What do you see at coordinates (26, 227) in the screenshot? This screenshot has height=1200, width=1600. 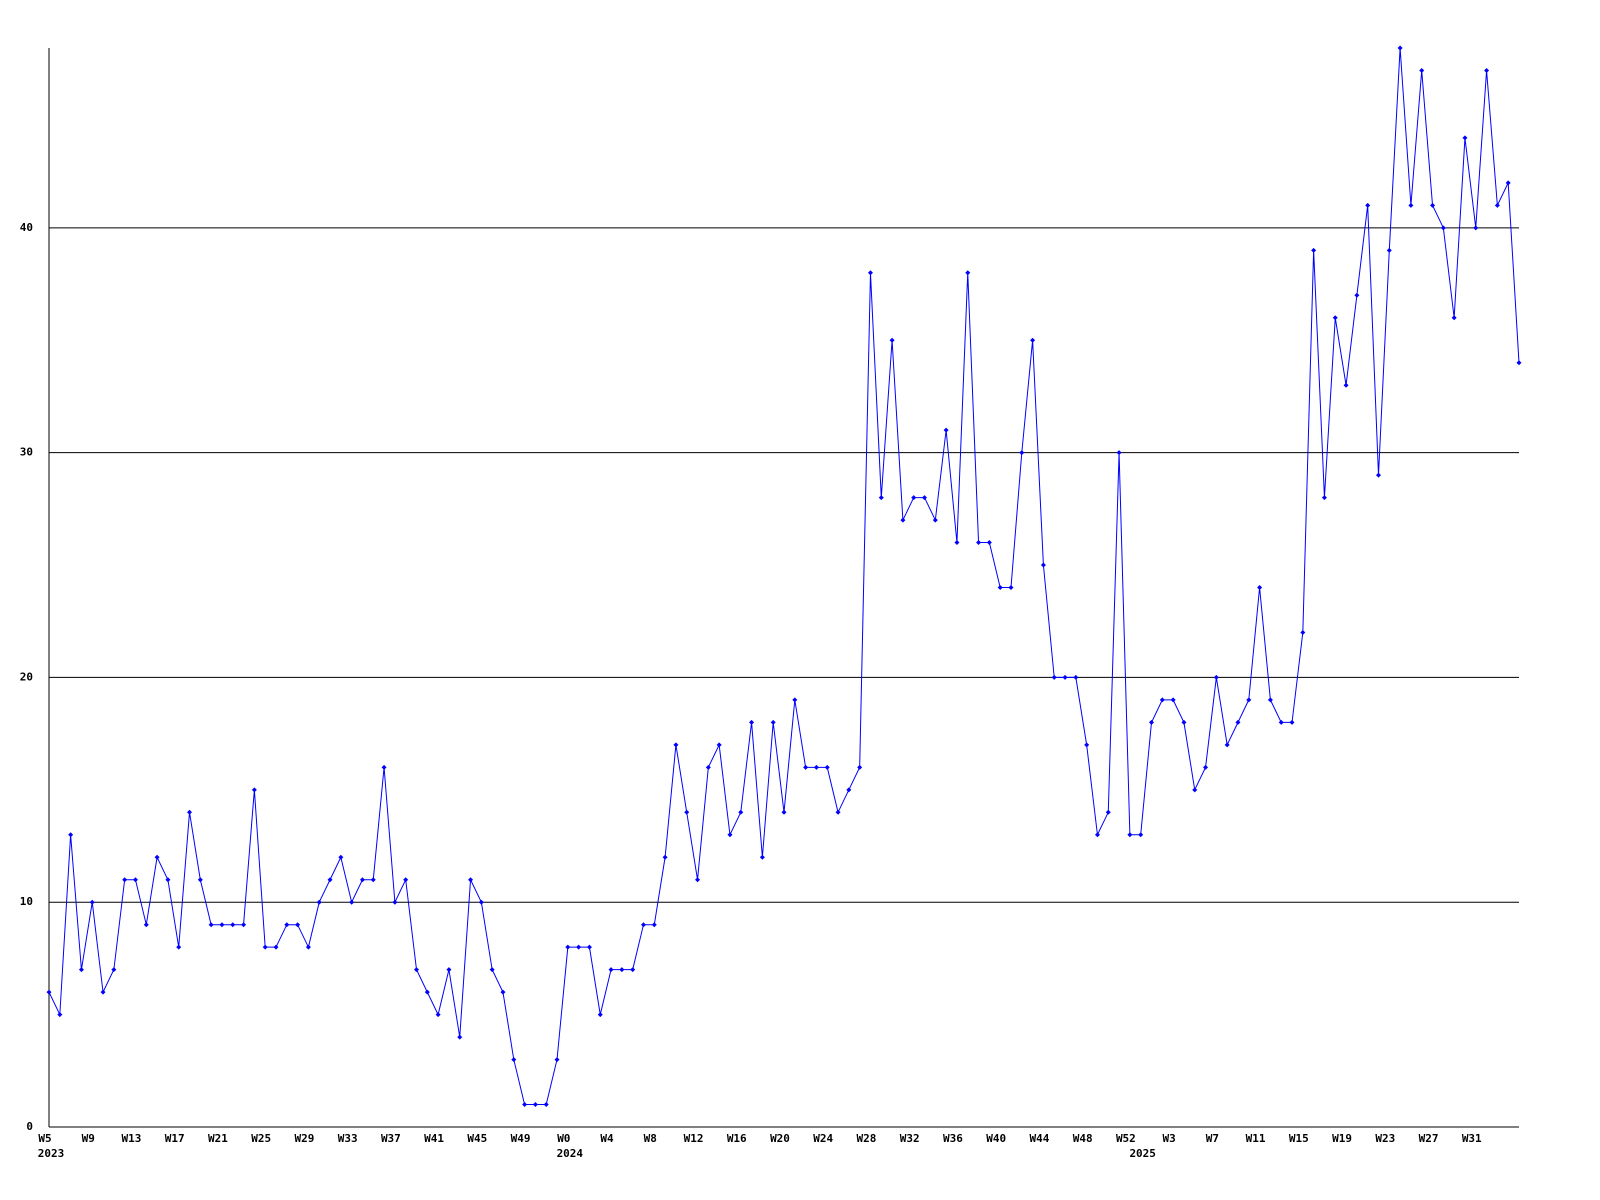 I see `y-tick-label: 40` at bounding box center [26, 227].